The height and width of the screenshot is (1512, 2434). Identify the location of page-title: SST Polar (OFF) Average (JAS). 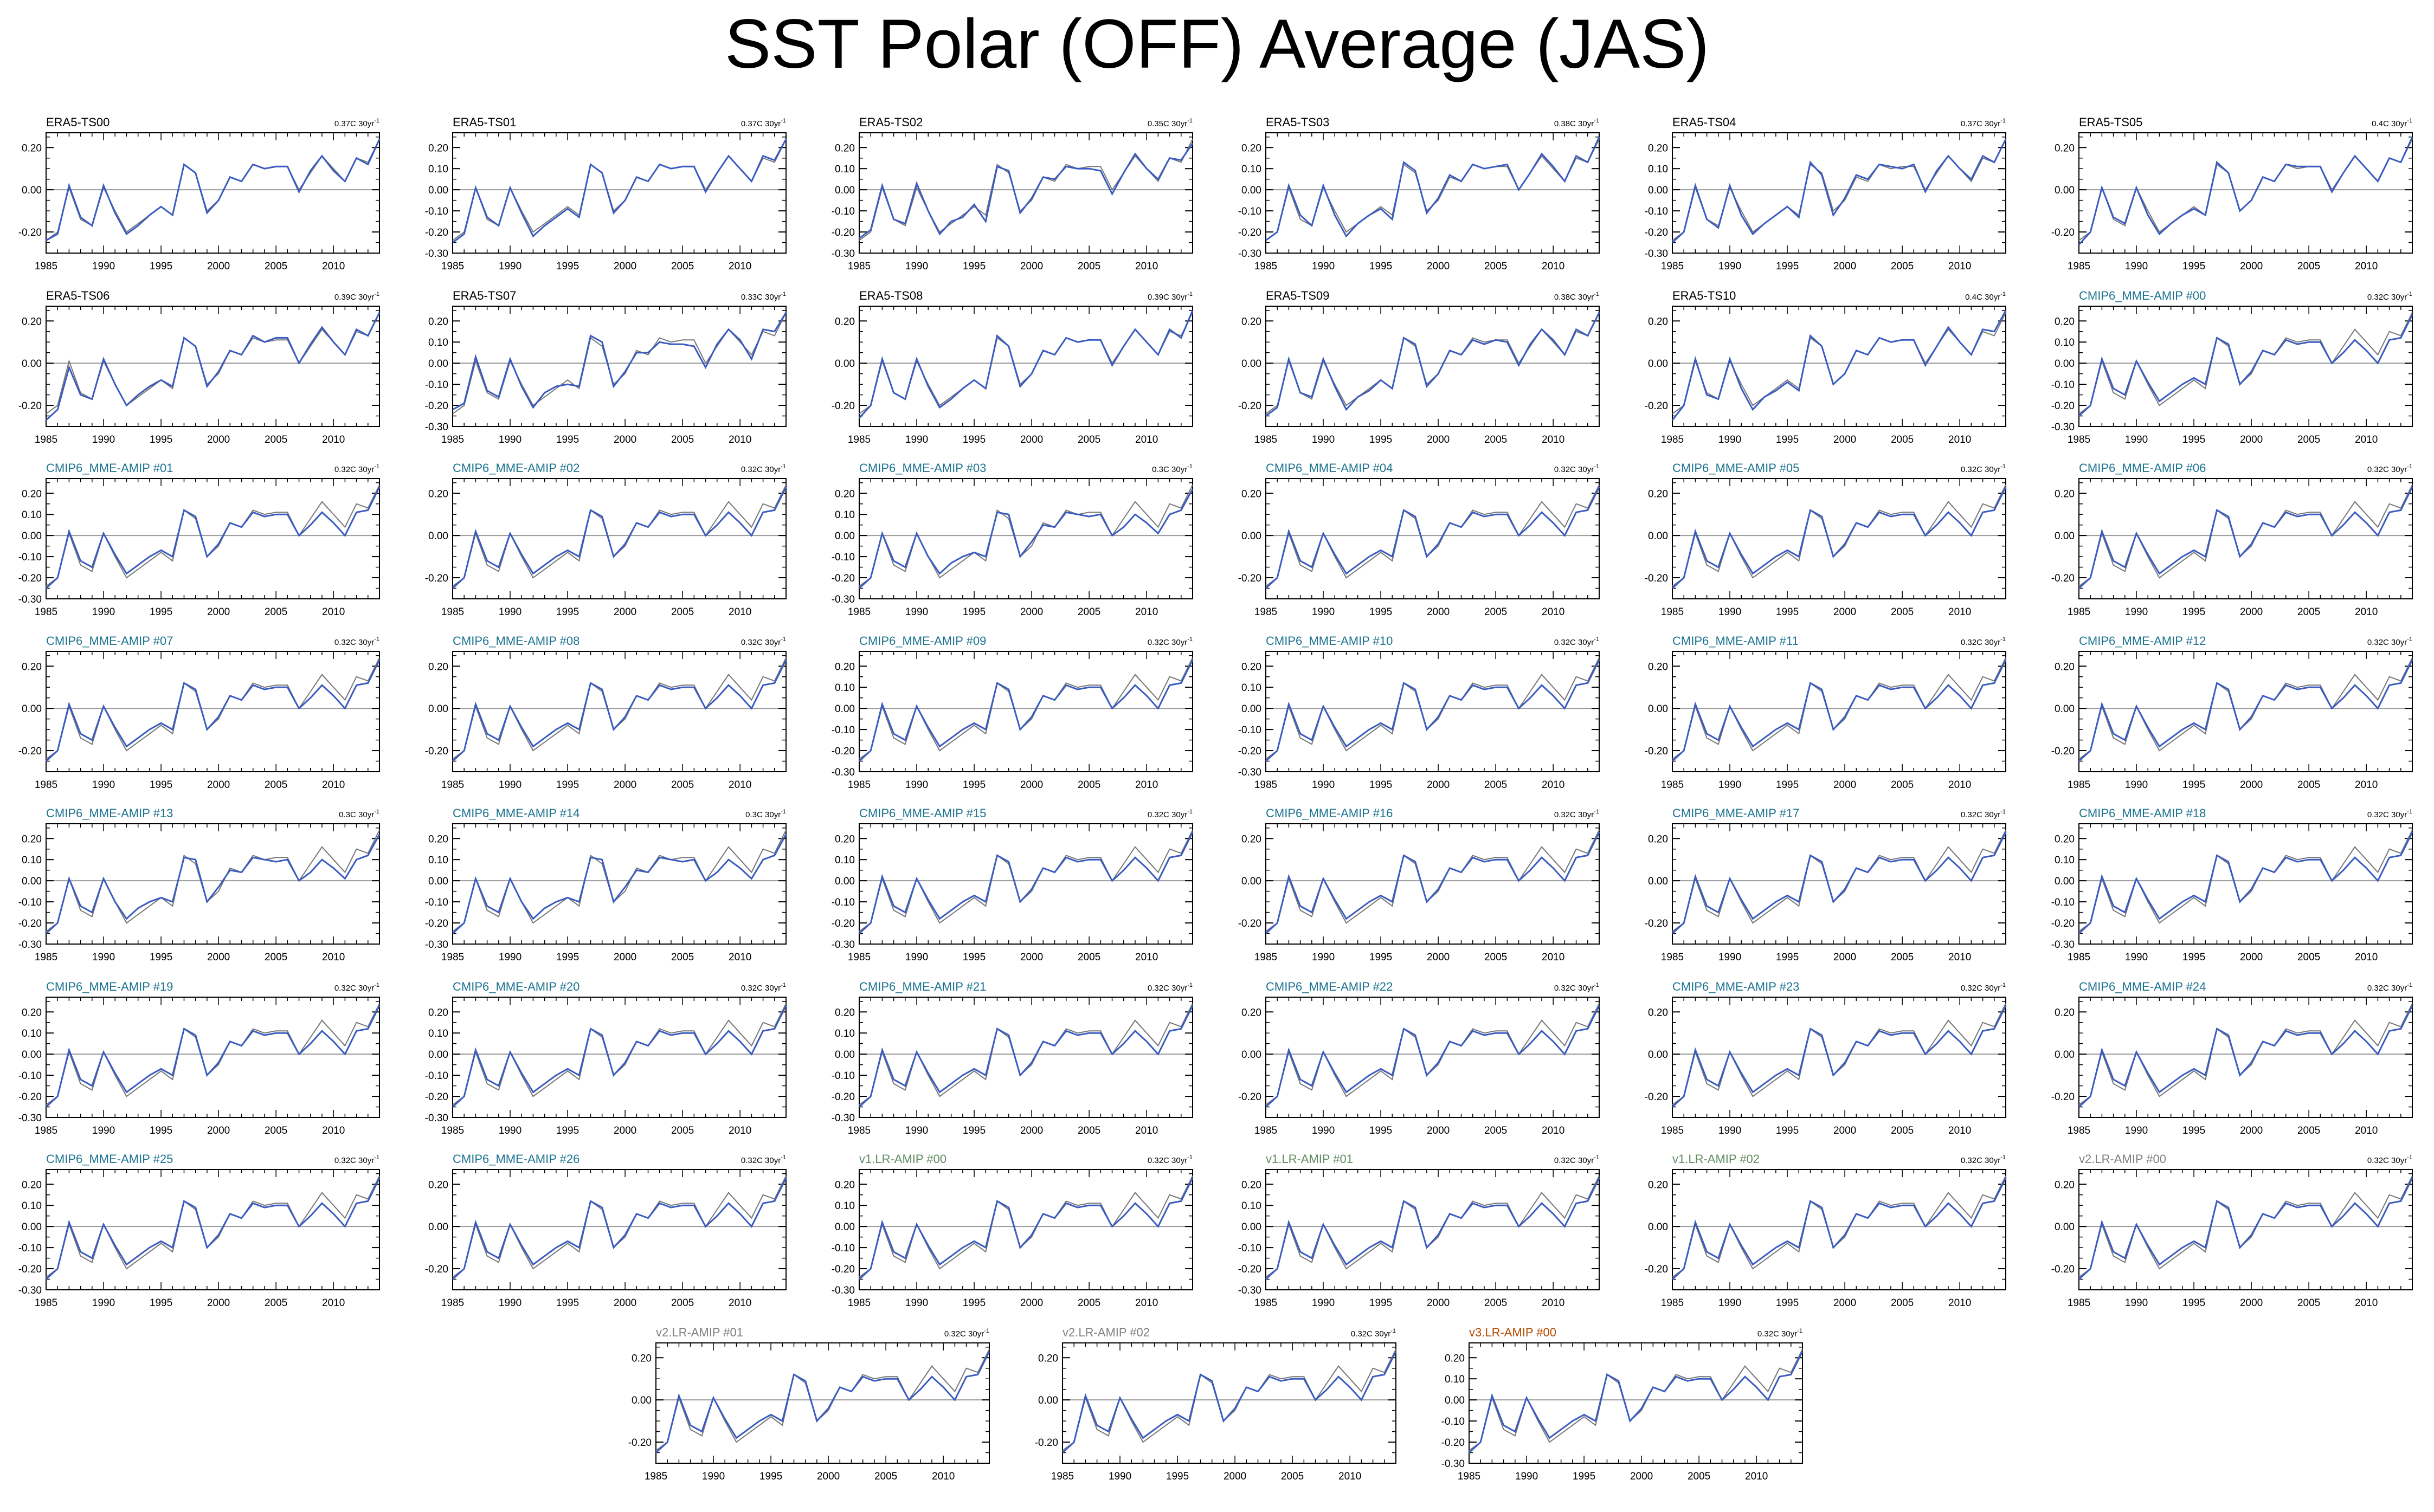
(1217, 44).